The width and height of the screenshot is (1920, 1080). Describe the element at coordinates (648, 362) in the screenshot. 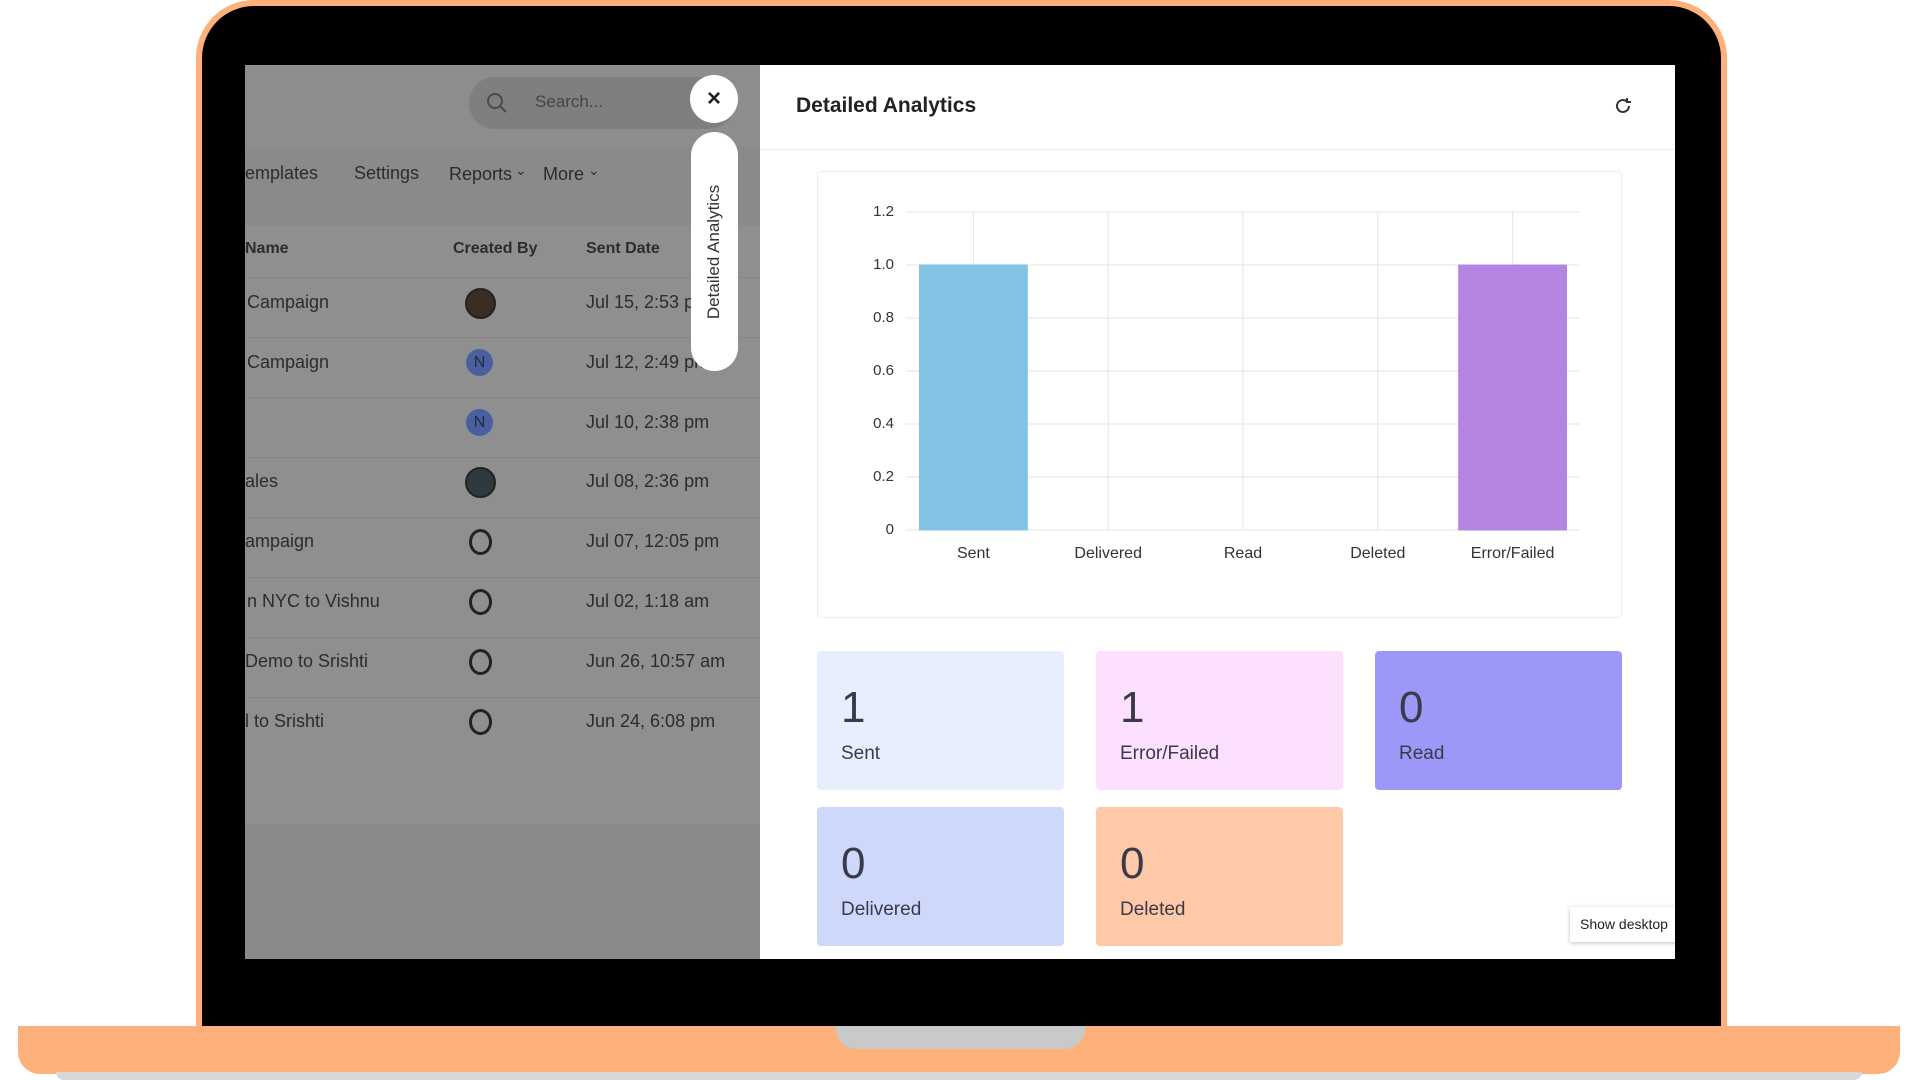

I see `sent-date: Jul 12, 2:49 pm` at that location.